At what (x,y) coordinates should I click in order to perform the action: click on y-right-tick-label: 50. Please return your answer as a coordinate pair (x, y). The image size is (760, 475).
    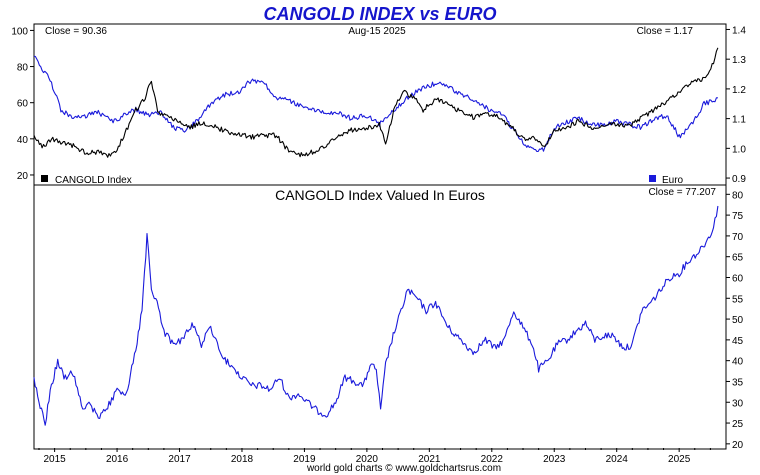
    Looking at the image, I should click on (738, 320).